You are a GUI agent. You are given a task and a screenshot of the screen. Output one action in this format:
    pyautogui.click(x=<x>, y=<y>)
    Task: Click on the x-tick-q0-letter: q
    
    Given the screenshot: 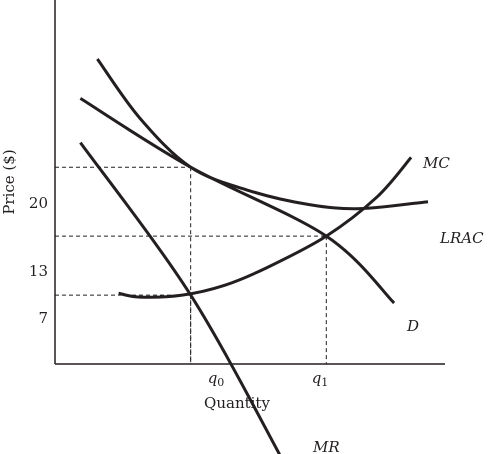 What is the action you would take?
    pyautogui.click(x=213, y=378)
    